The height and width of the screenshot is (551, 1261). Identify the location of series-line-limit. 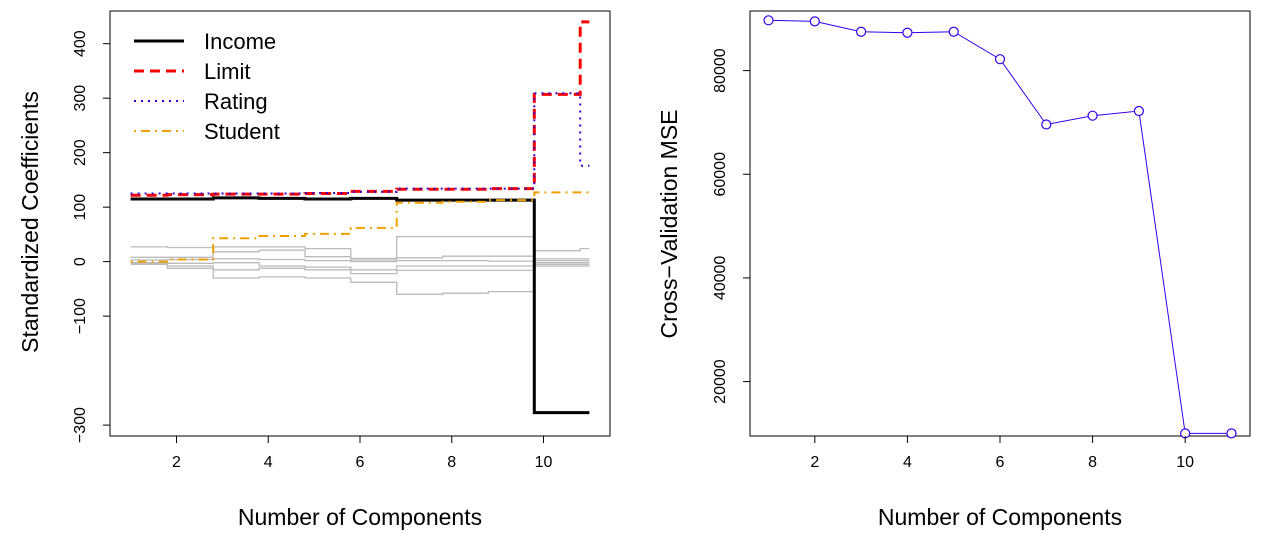
(360, 108).